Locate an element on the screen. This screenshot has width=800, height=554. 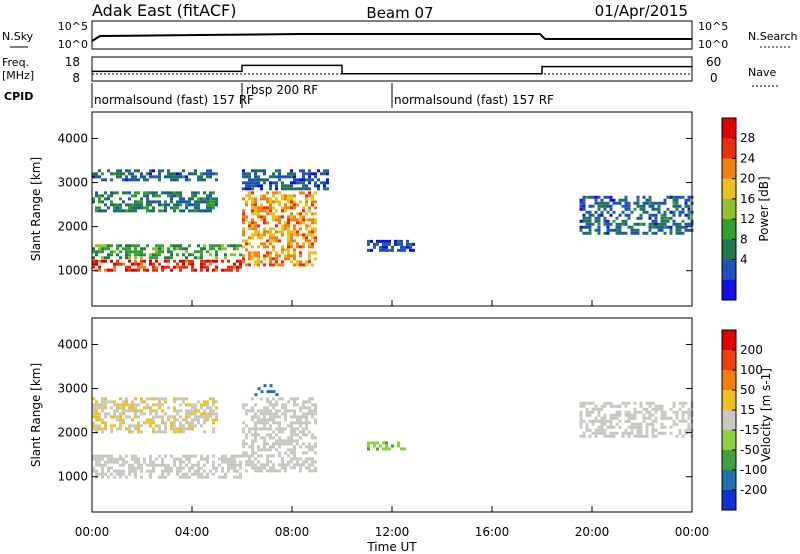
colorbar-tick-label: 12 is located at coordinates (747, 219).